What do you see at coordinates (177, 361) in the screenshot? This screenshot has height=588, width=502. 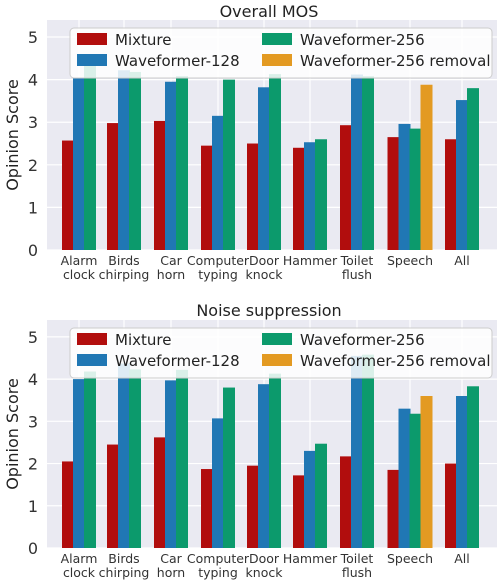 I see `legend-label-waveformer-128: Waveformer-128` at bounding box center [177, 361].